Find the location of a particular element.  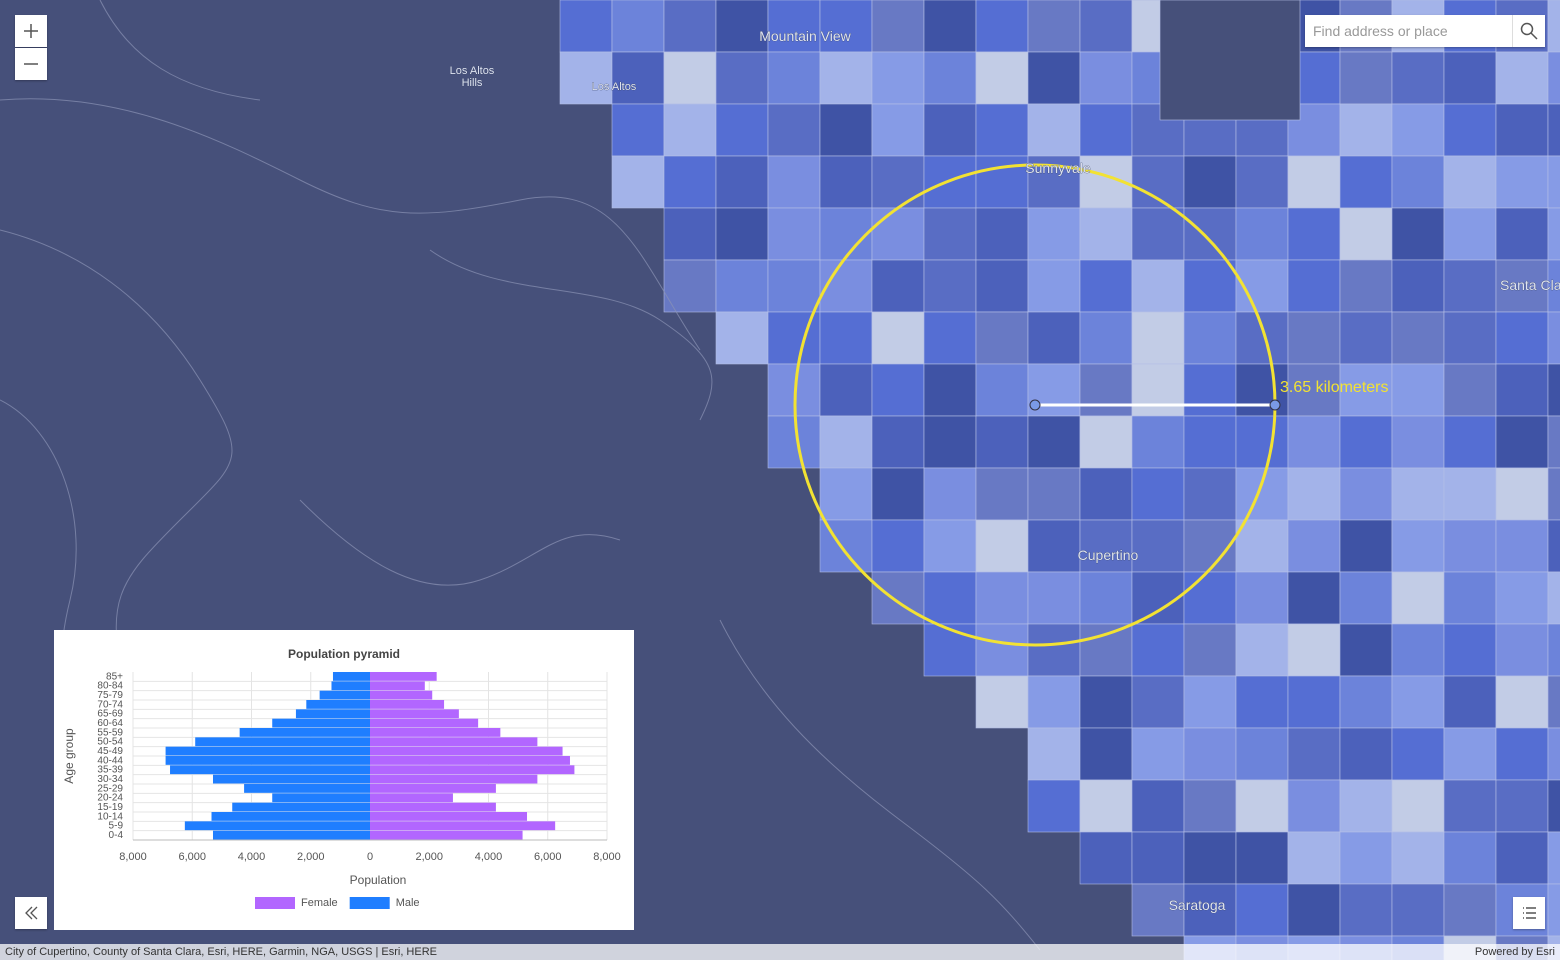

y-tick-label: 80-84 is located at coordinates (110, 686).